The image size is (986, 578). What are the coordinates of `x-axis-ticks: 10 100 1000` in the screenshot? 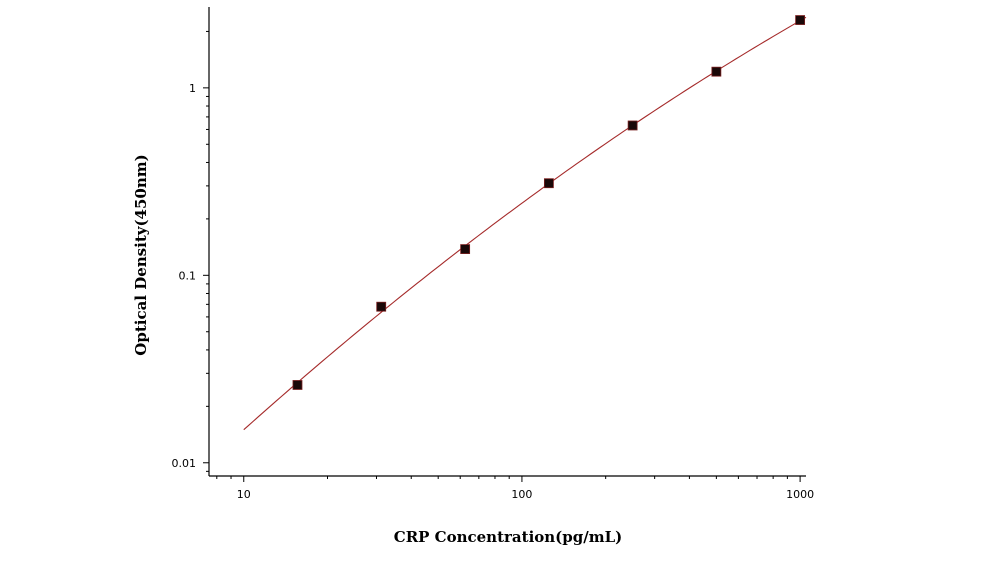 It's located at (515, 488).